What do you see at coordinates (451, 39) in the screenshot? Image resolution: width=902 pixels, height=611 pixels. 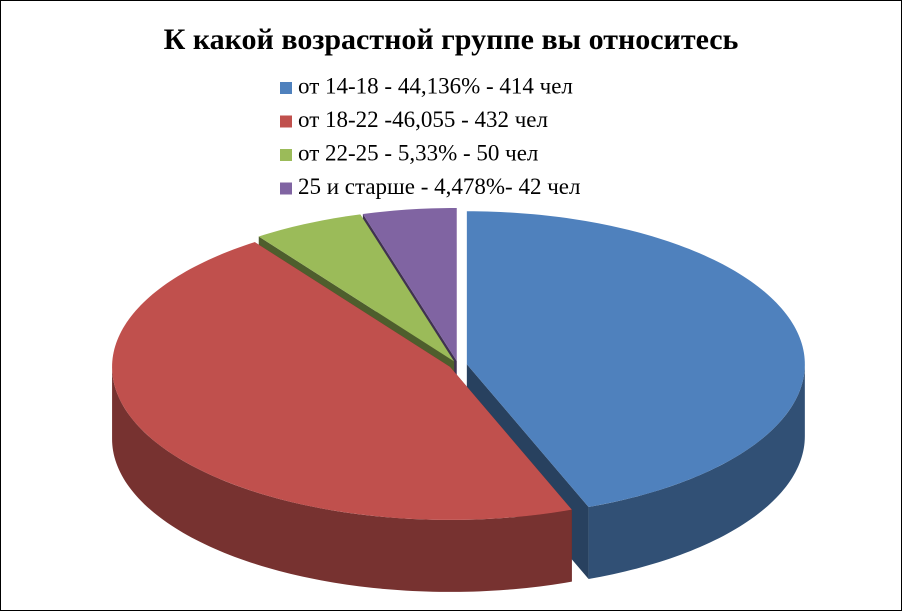 I see `chart-title: К какой возрастной группе вы относитесь` at bounding box center [451, 39].